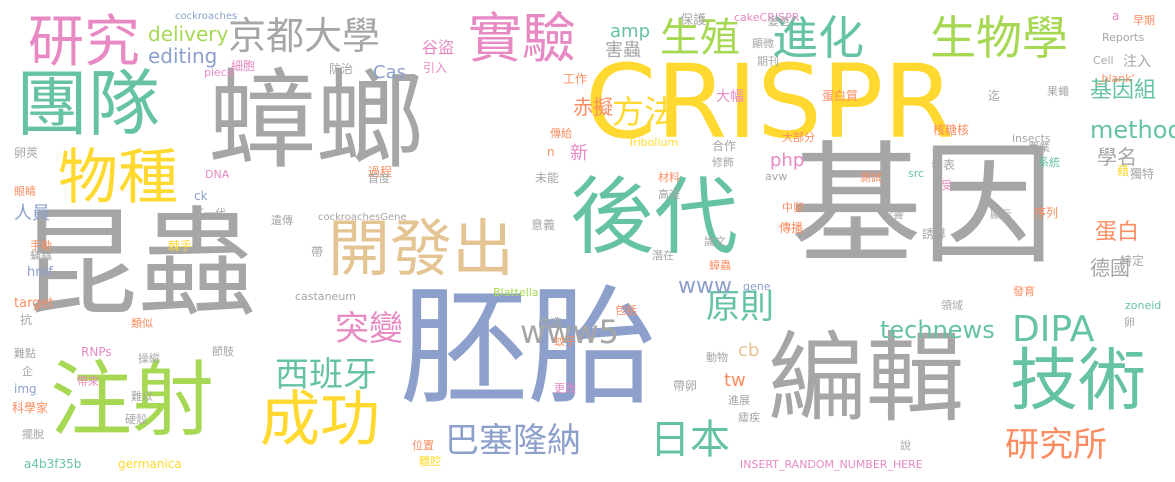 This screenshot has height=482, width=1175. What do you see at coordinates (793, 207) in the screenshot?
I see `word-w103: 中卵` at bounding box center [793, 207].